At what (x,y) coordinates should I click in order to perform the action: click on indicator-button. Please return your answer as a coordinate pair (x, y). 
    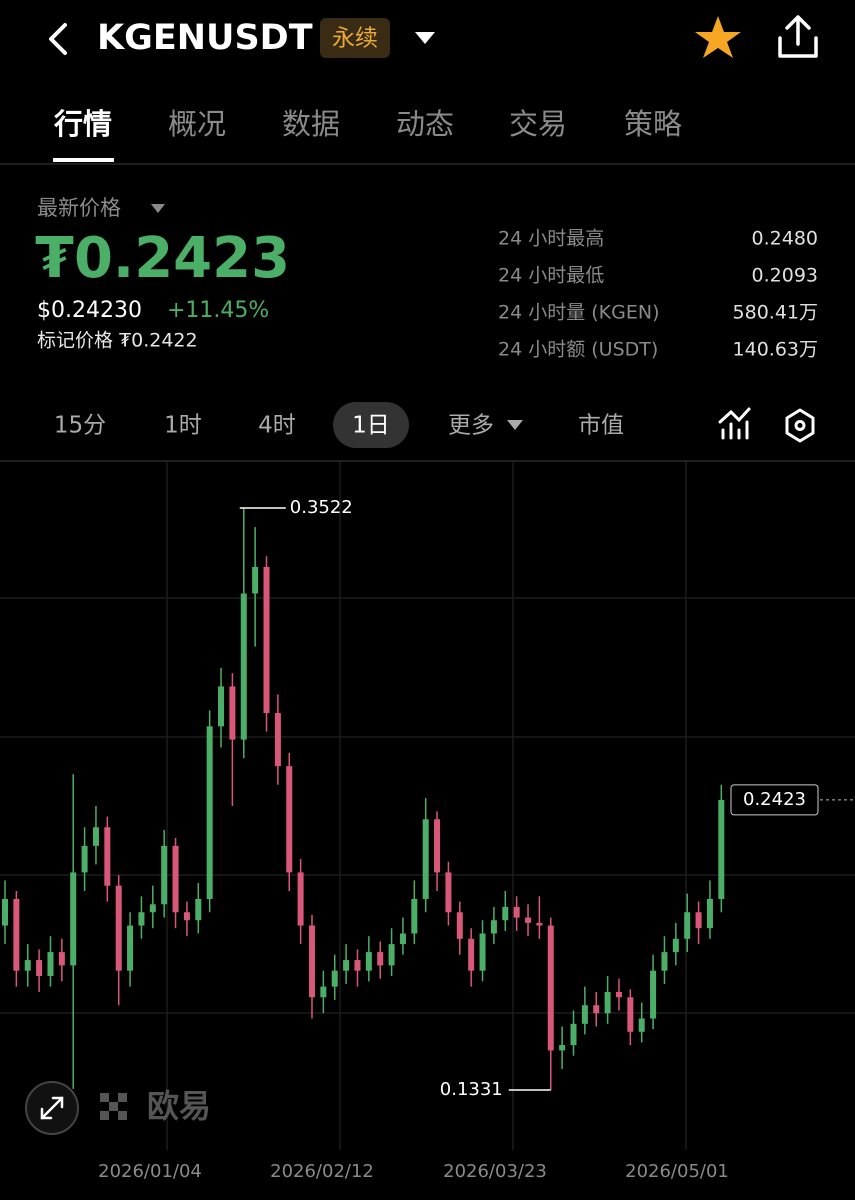
    Looking at the image, I should click on (734, 423).